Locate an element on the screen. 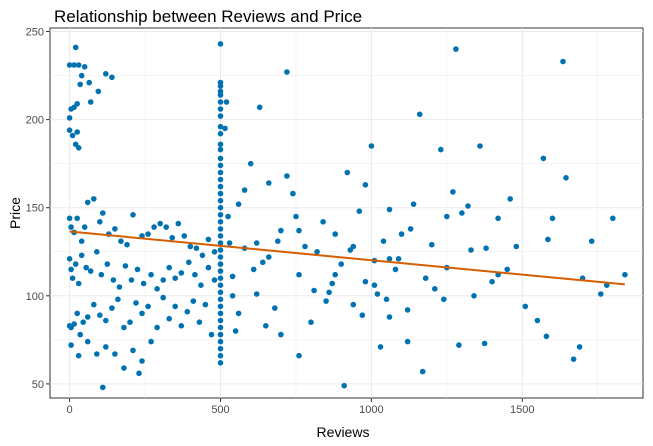 The image size is (653, 446). chart-title: Relationship between Reviews and Price is located at coordinates (208, 16).